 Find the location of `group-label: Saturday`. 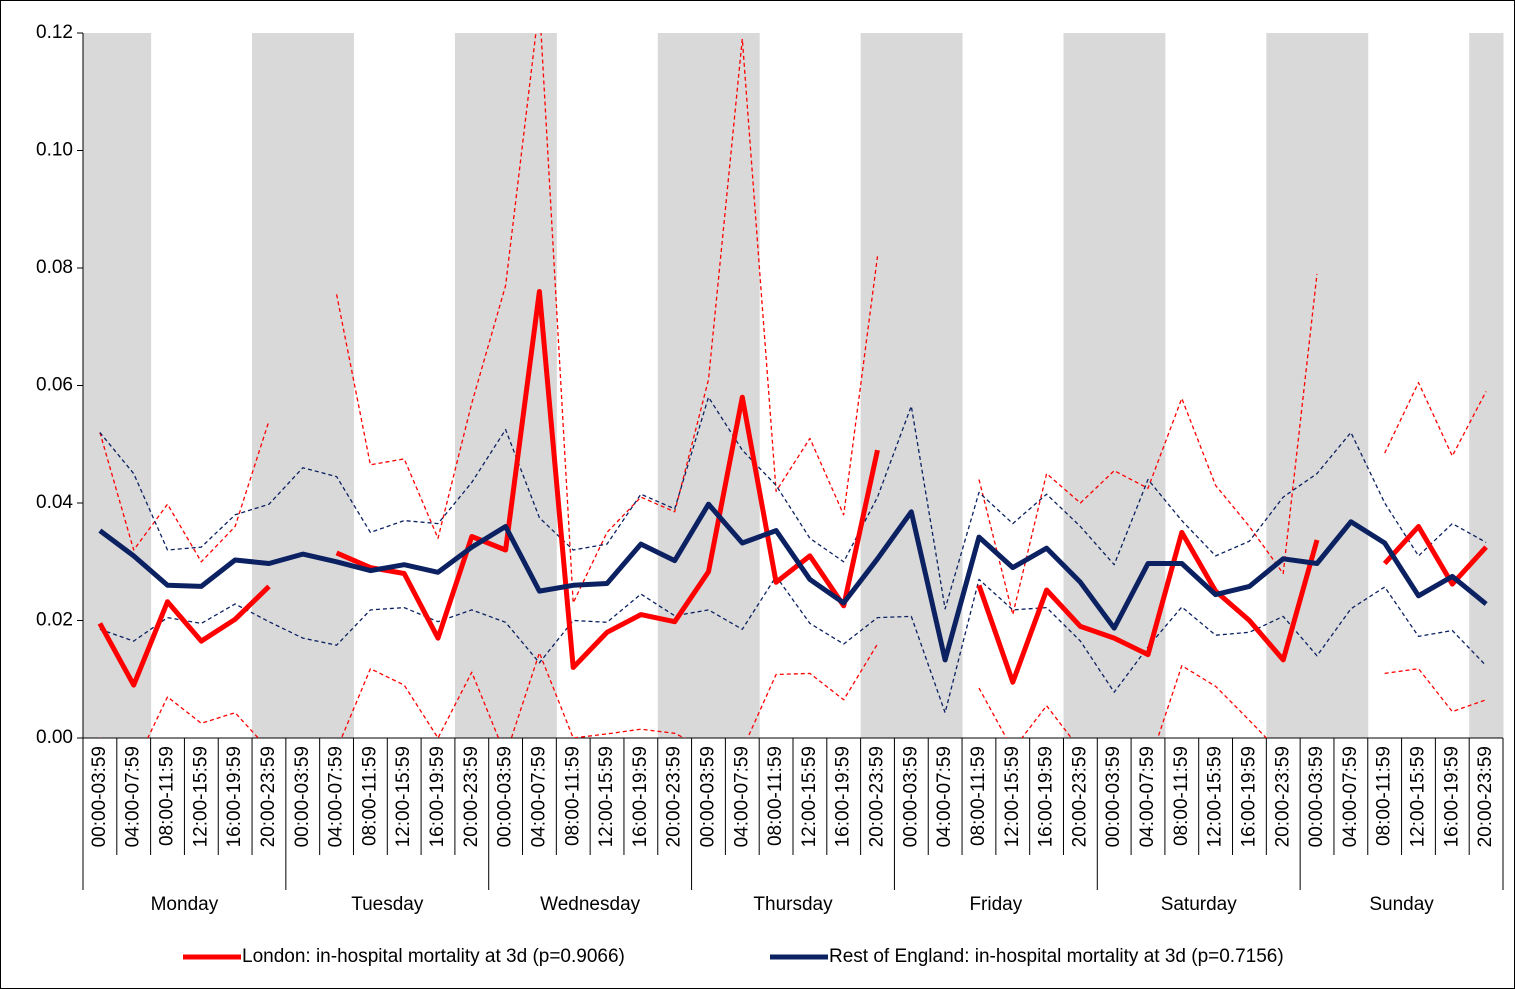

group-label: Saturday is located at coordinates (1199, 904).